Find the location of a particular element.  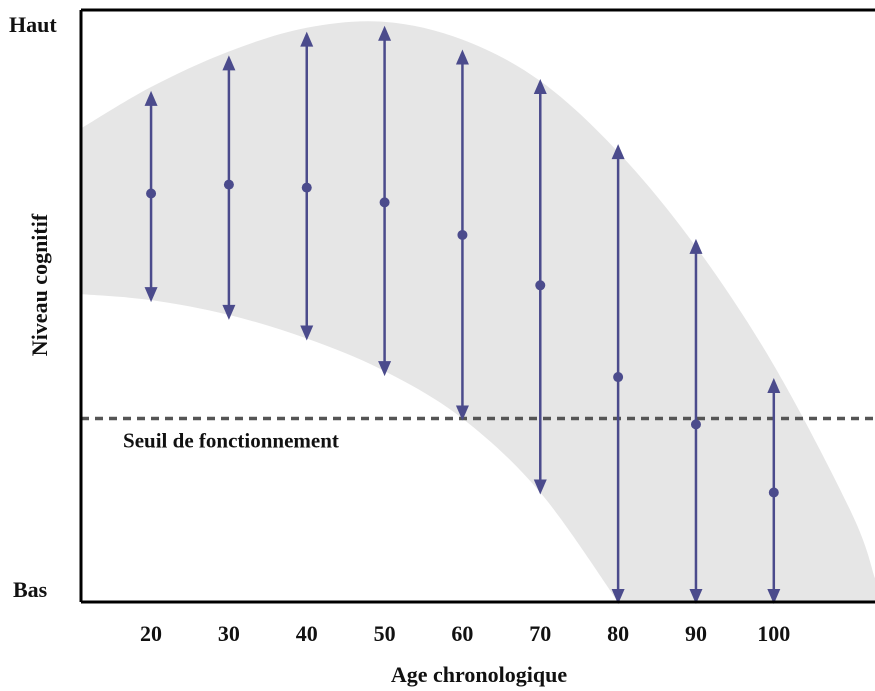

x-axis-title: Age chronologique is located at coordinates (479, 674).